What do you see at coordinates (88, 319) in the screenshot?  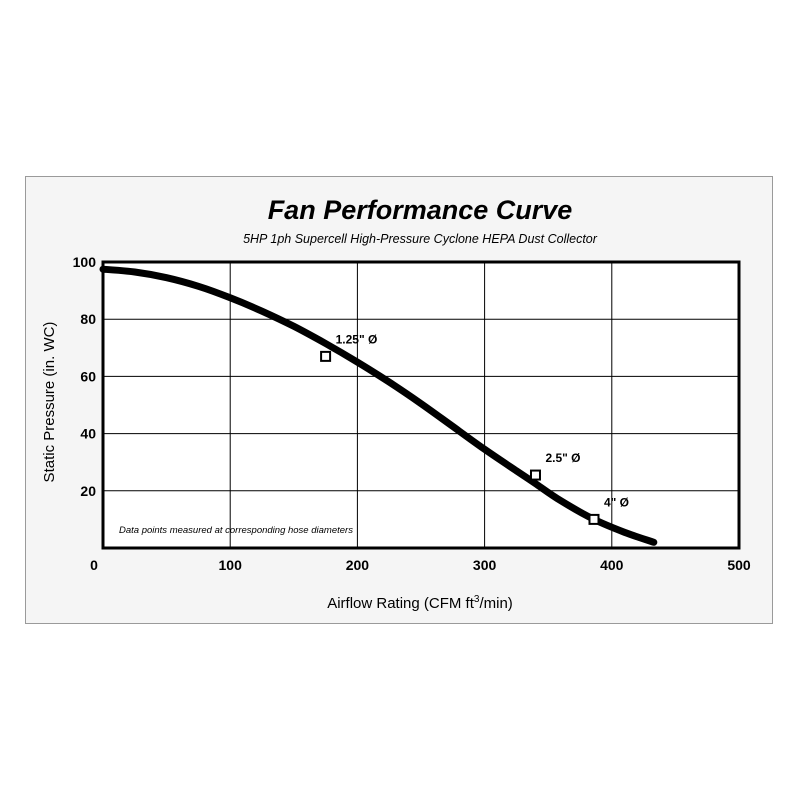 I see `y-tick-label: 80` at bounding box center [88, 319].